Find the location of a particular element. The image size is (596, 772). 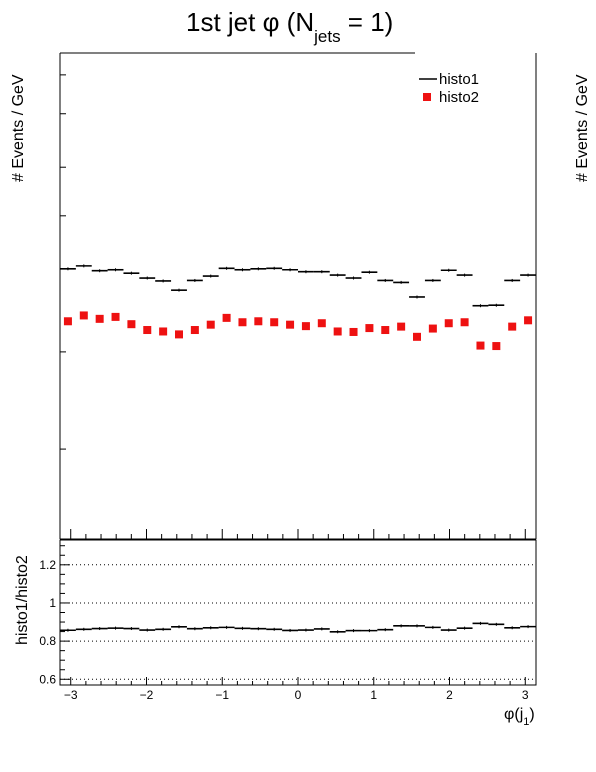

lower-x-tick-label: −1 is located at coordinates (222, 695).